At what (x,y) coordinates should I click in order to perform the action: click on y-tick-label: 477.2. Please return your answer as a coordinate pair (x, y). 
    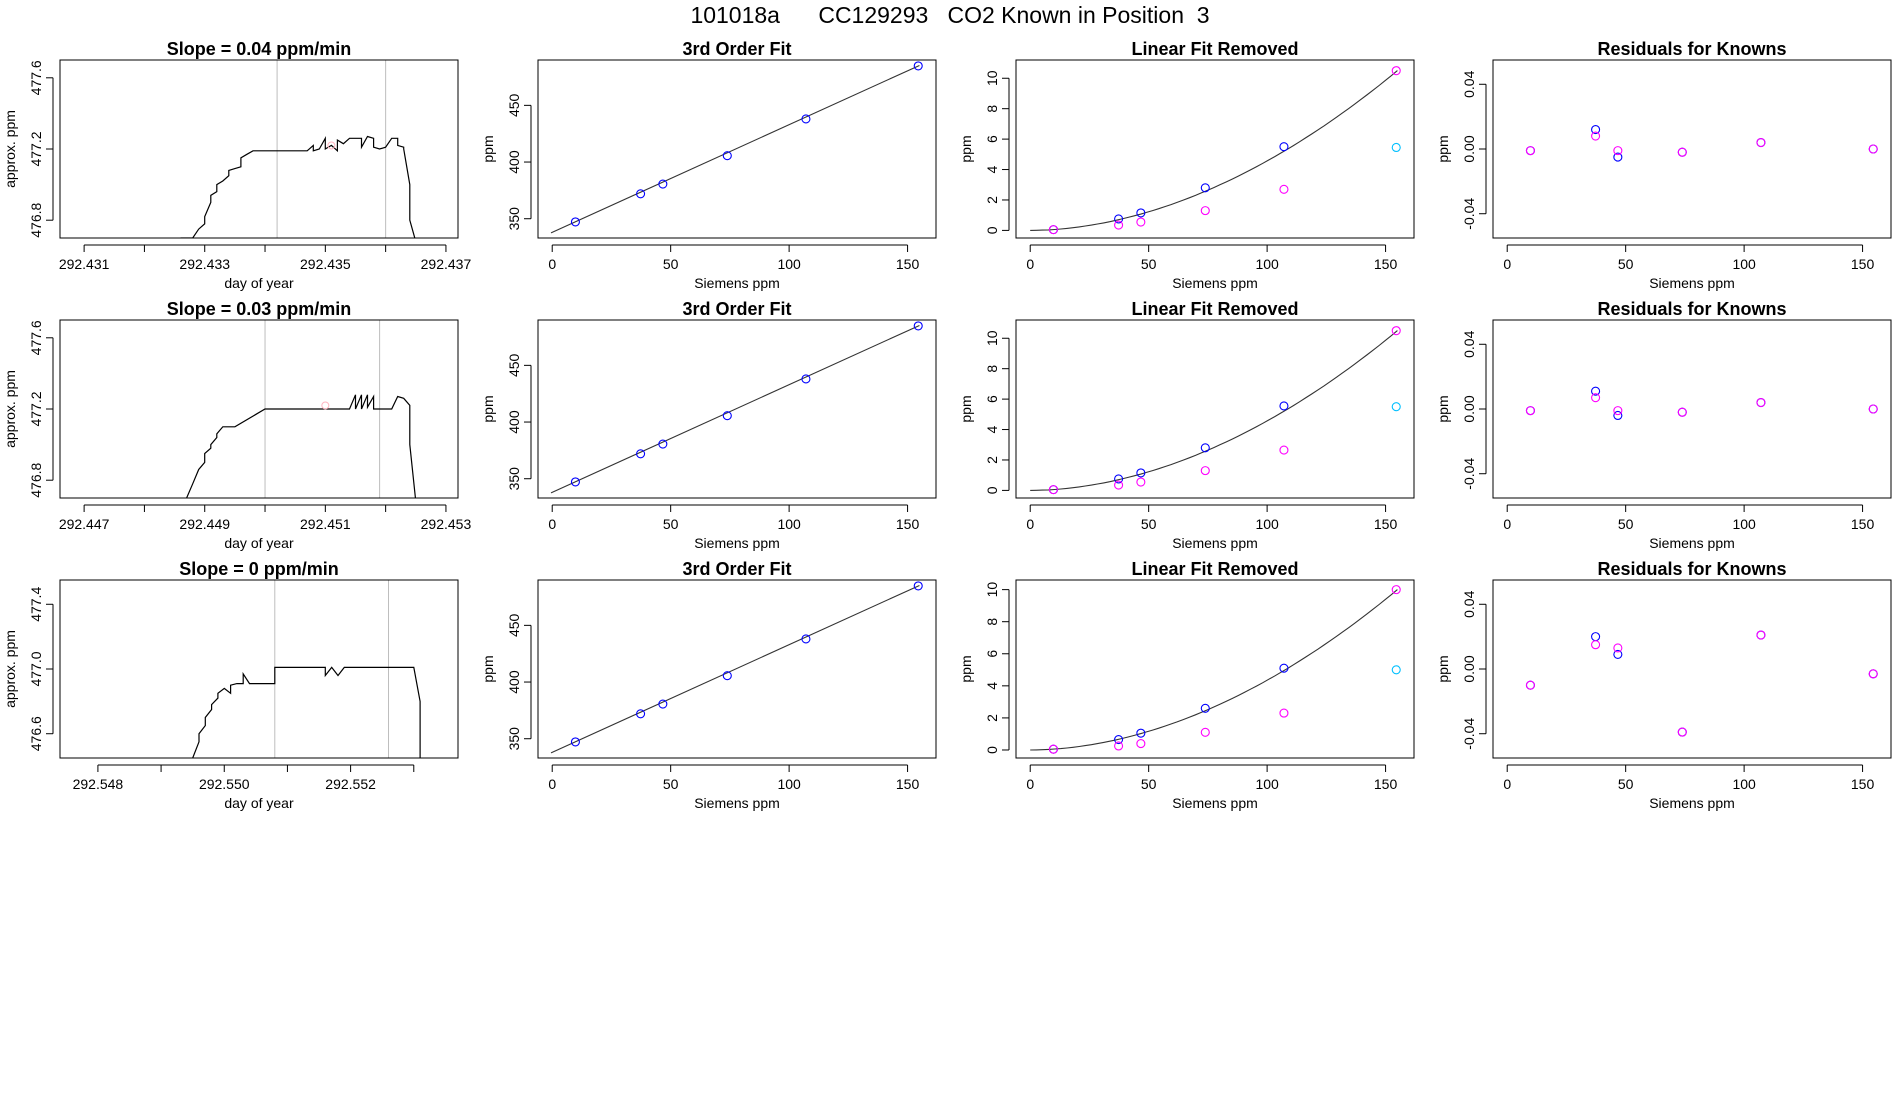
    Looking at the image, I should click on (36, 148).